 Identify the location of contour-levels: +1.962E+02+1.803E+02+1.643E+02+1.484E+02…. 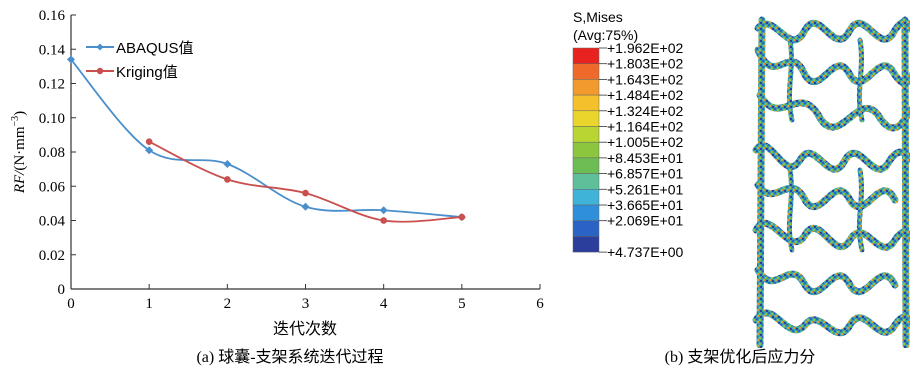
(628, 150).